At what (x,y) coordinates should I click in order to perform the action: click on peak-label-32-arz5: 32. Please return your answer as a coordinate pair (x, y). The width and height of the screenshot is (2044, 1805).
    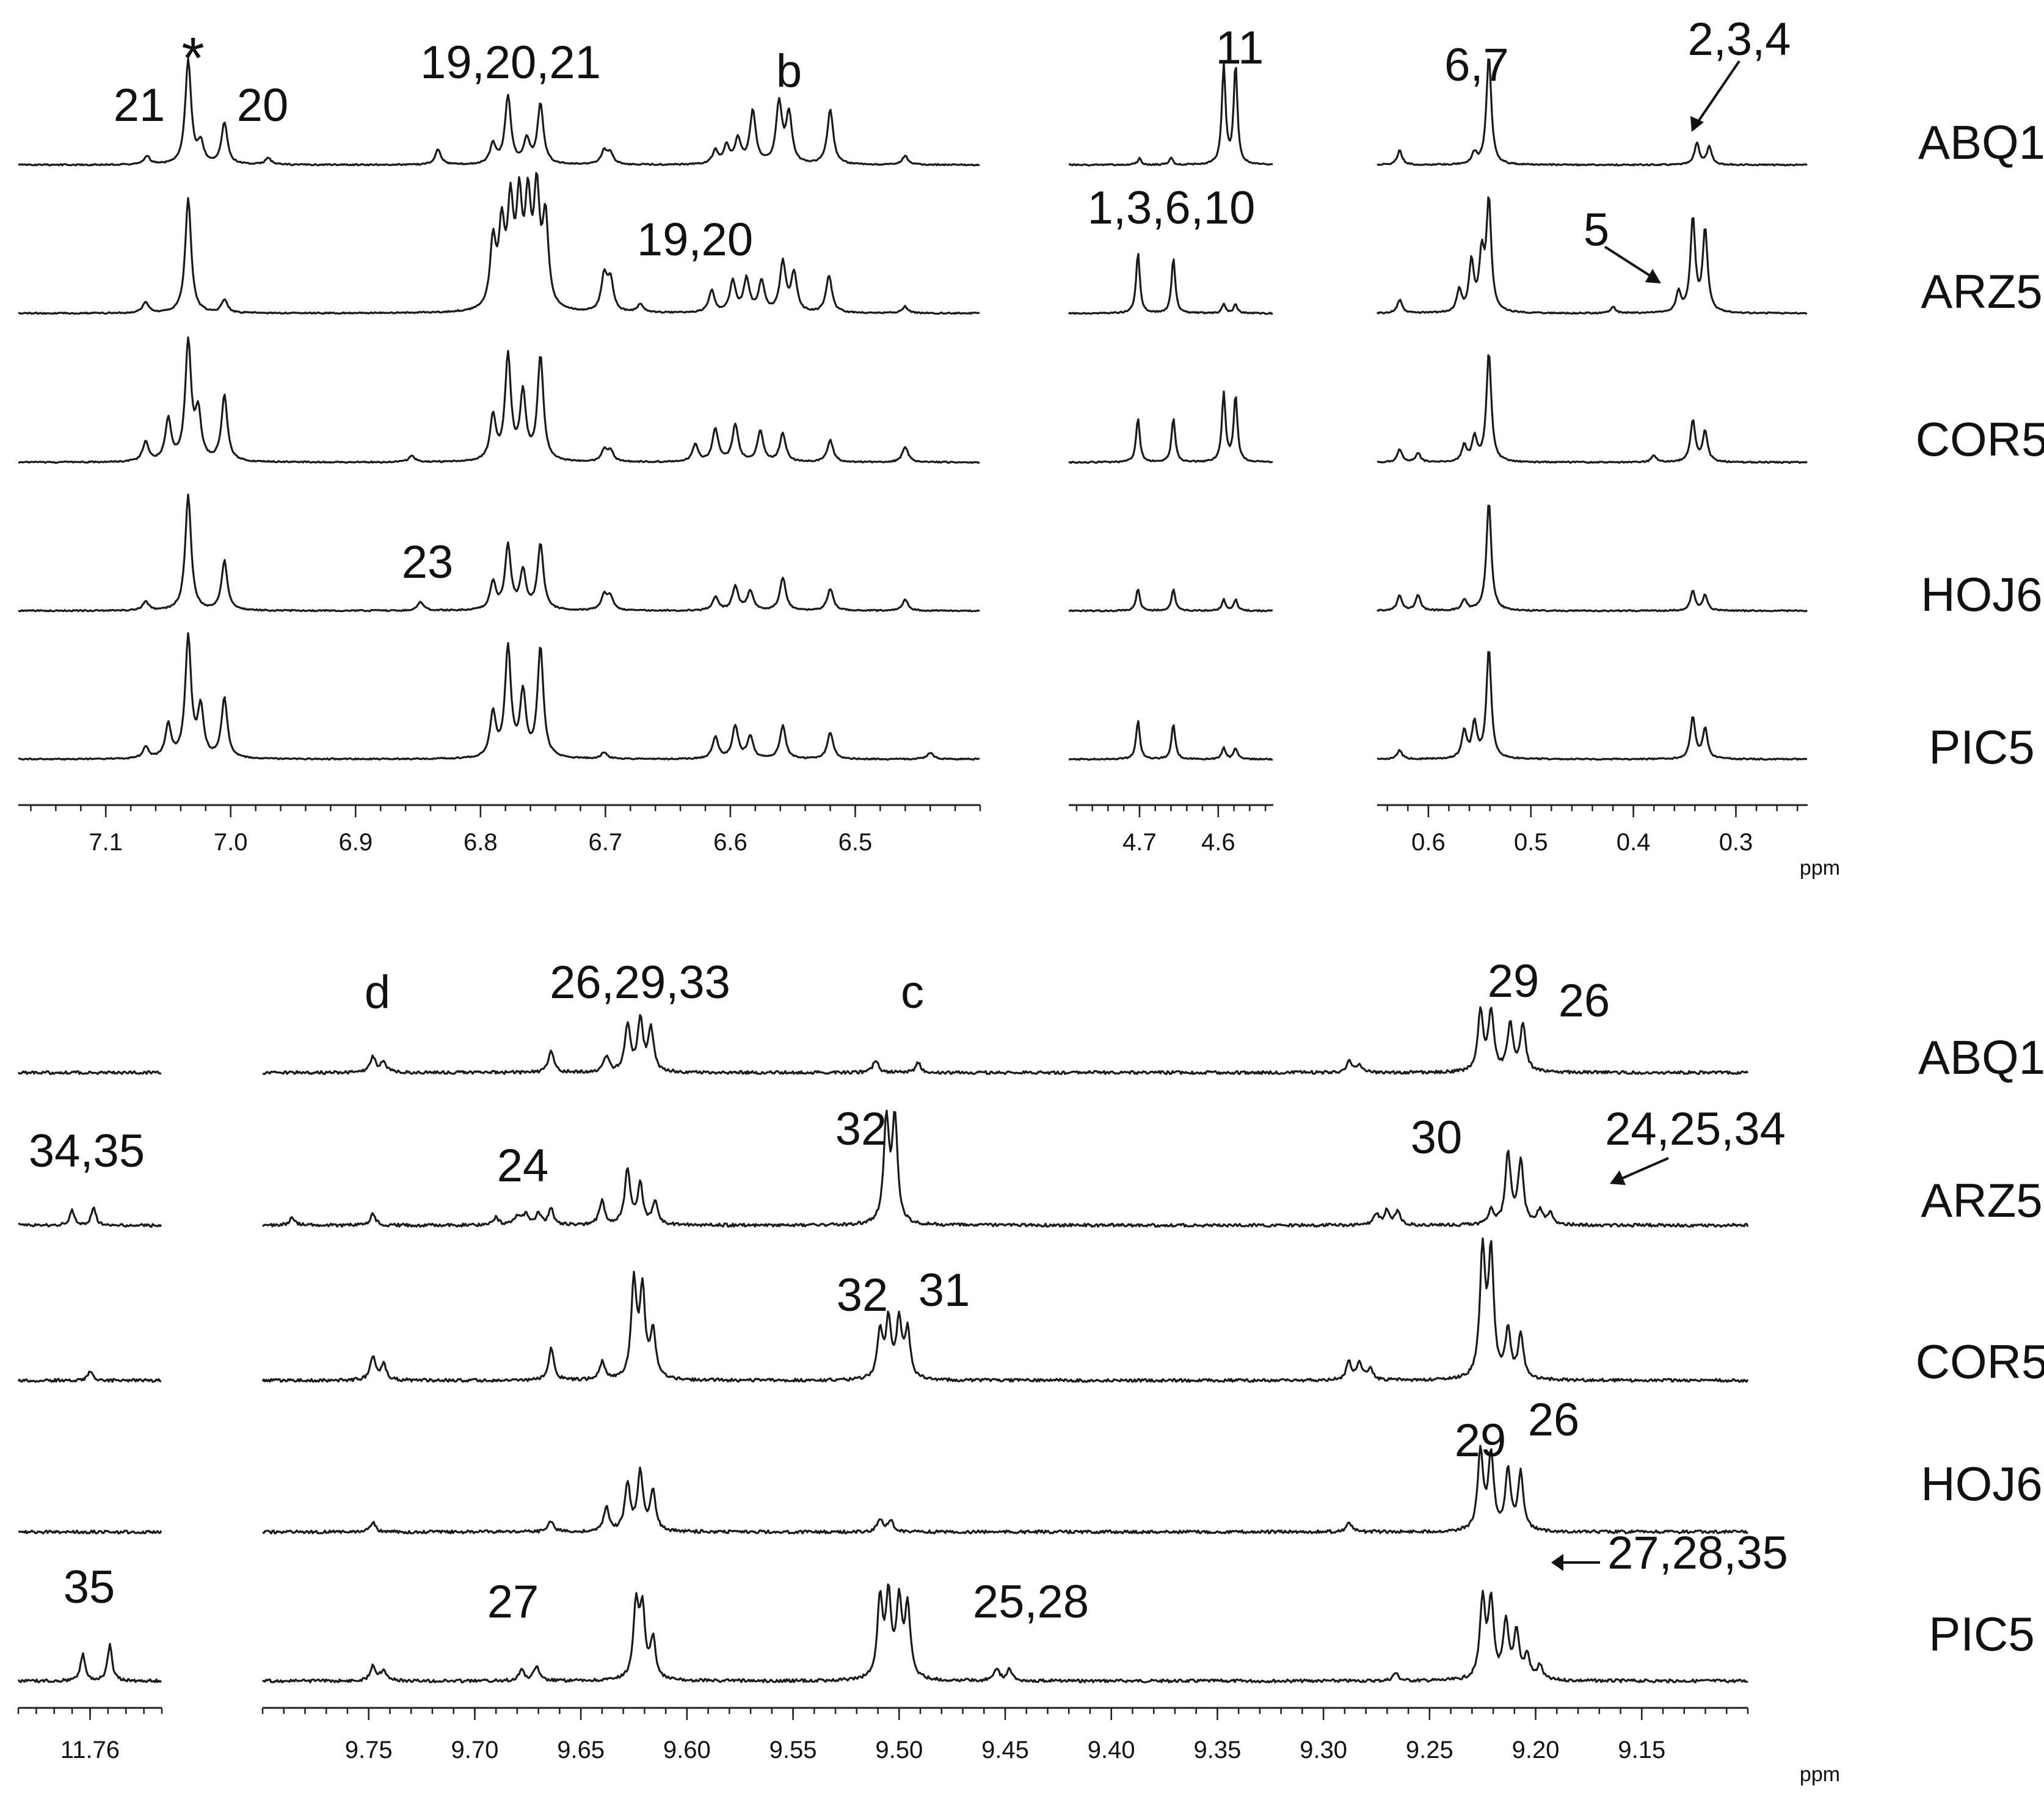
    Looking at the image, I should click on (861, 1129).